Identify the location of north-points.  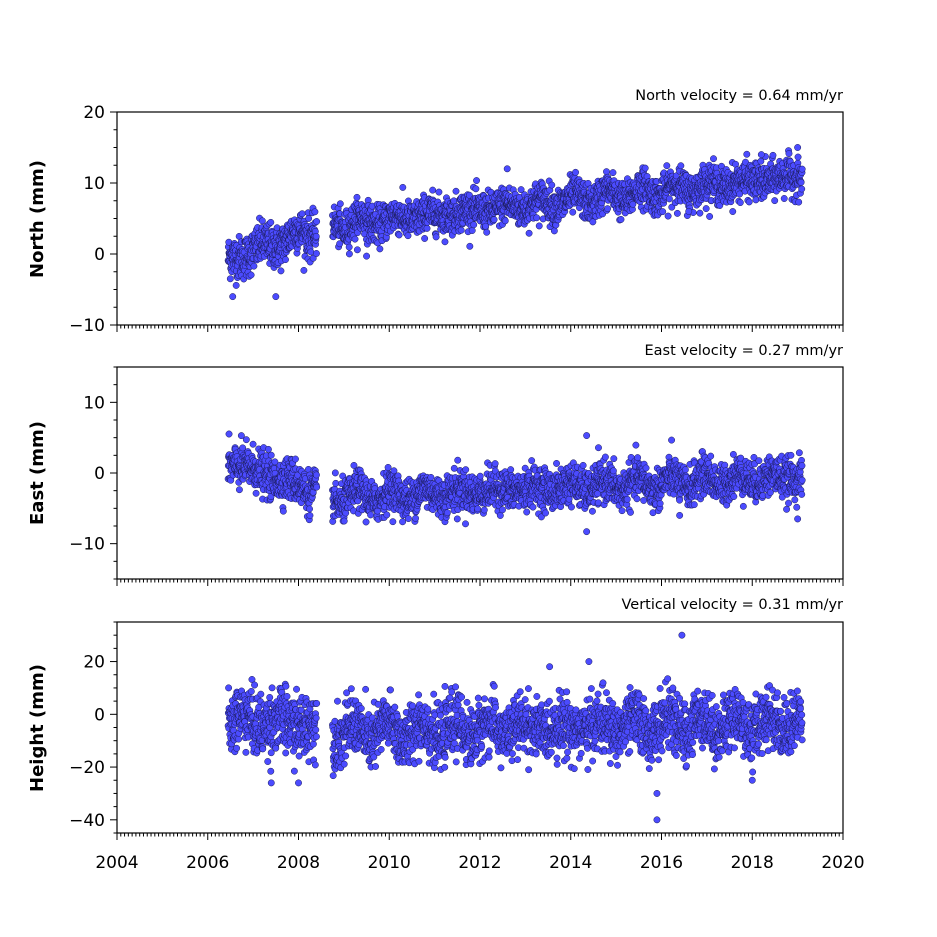
(515, 222).